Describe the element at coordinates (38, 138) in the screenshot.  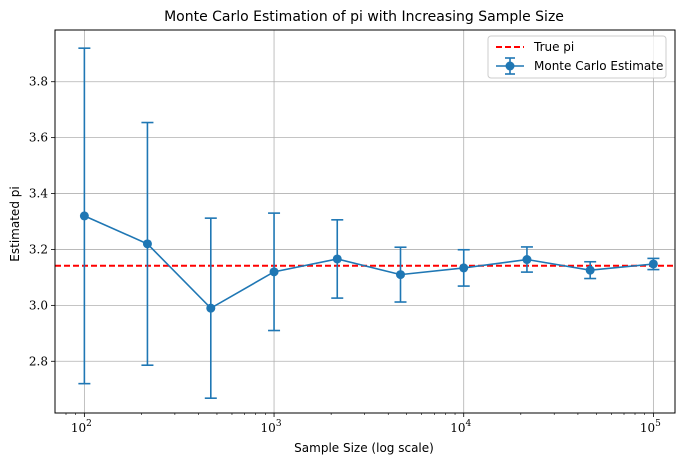
I see `y-tick-label: 3.6` at that location.